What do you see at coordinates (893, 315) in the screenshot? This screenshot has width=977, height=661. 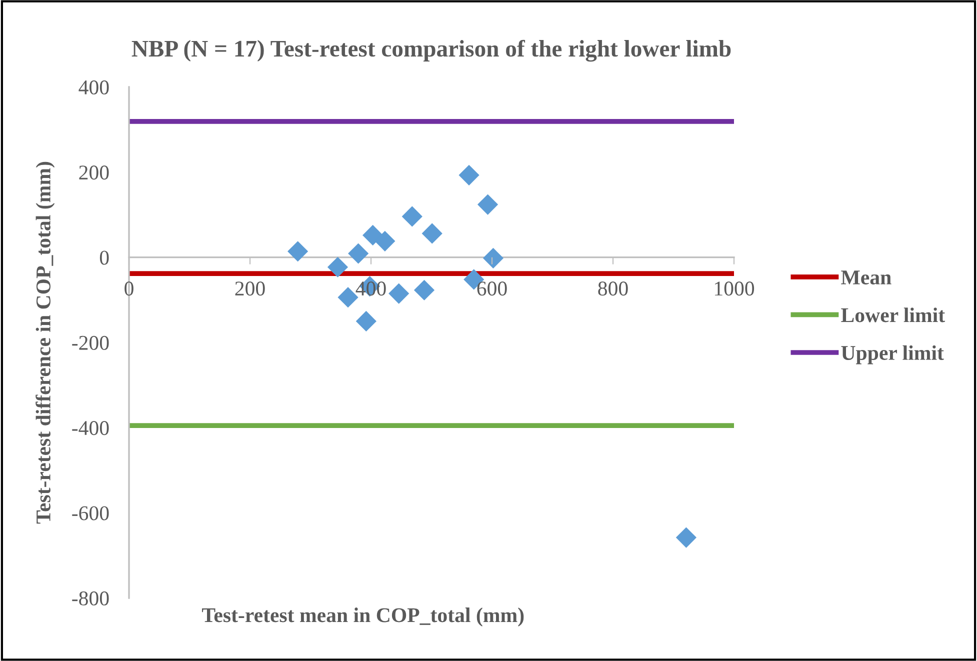 I see `legend-label: Lower limit` at bounding box center [893, 315].